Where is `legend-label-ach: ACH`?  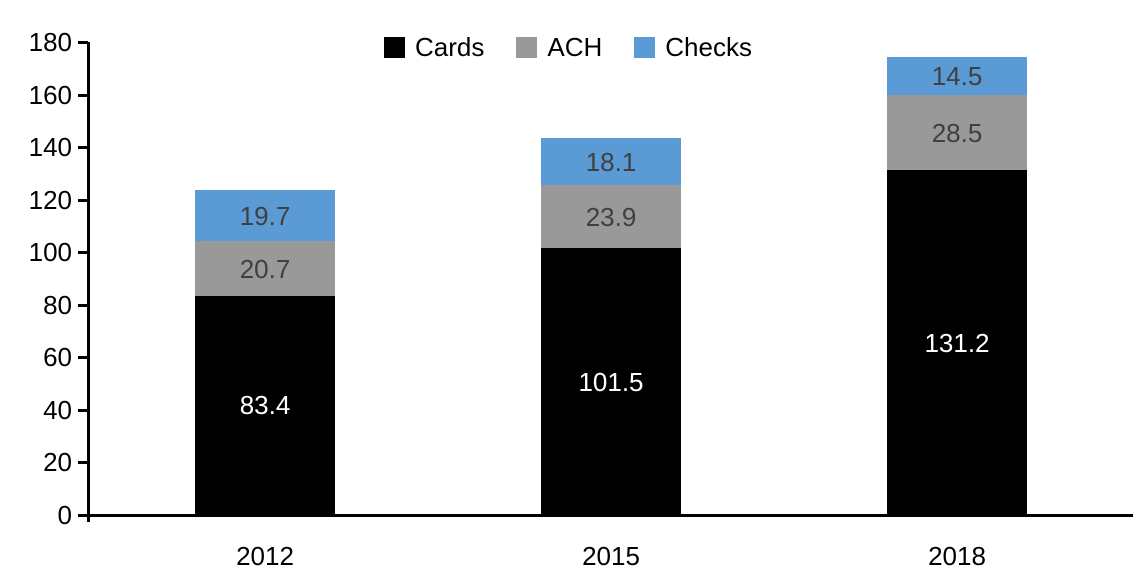 legend-label-ach: ACH is located at coordinates (575, 47).